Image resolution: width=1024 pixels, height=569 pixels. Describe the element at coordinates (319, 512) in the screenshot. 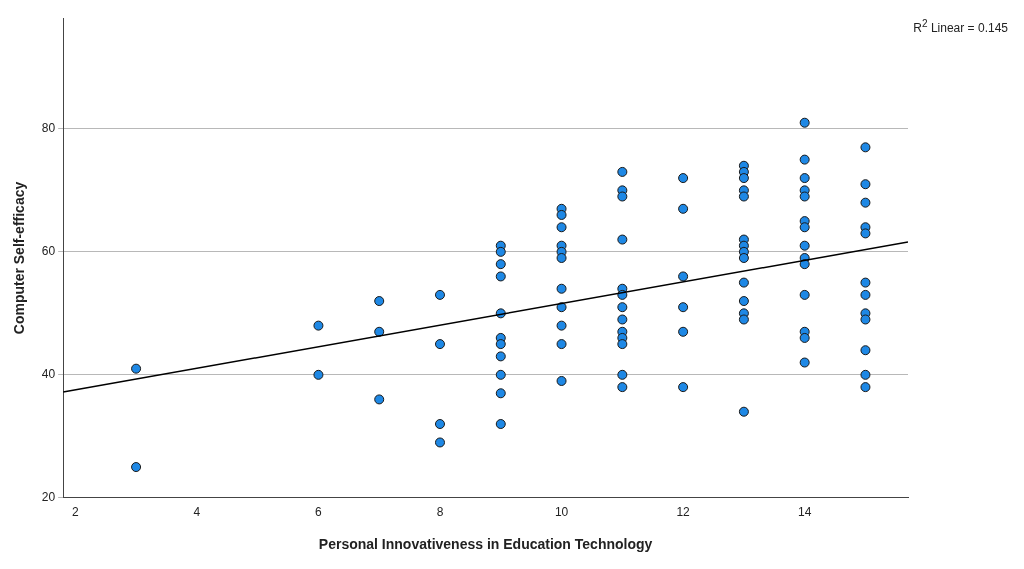

I see `x-tick-label: 6` at that location.